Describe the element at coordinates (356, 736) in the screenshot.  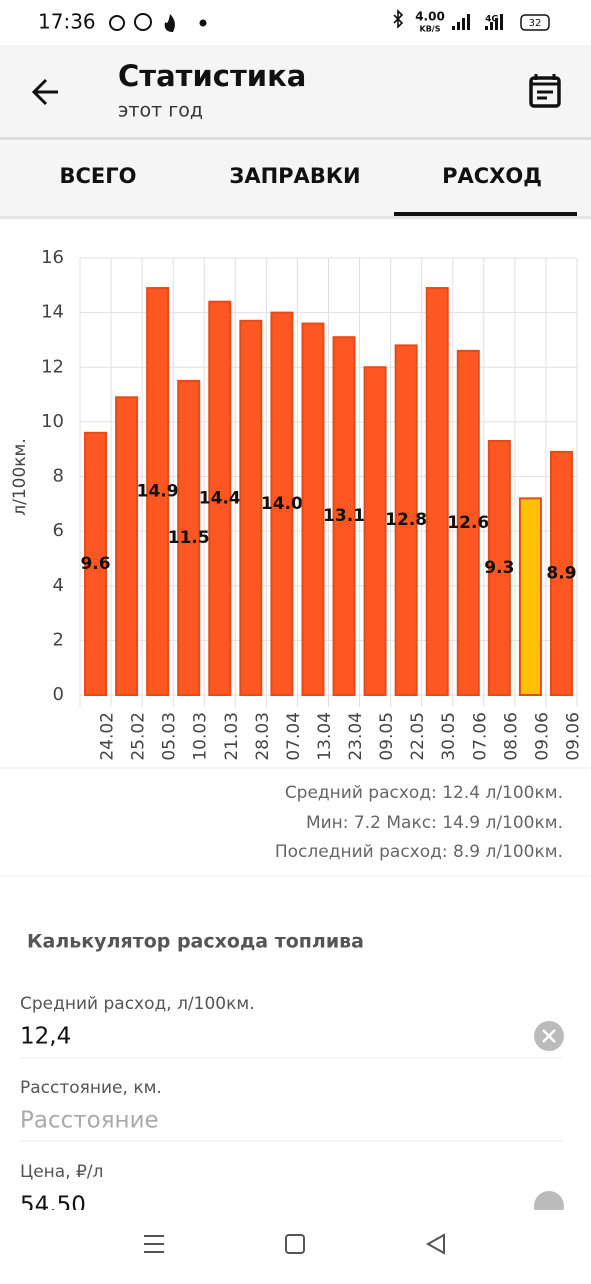
I see `x-tick-label: 23.04` at that location.